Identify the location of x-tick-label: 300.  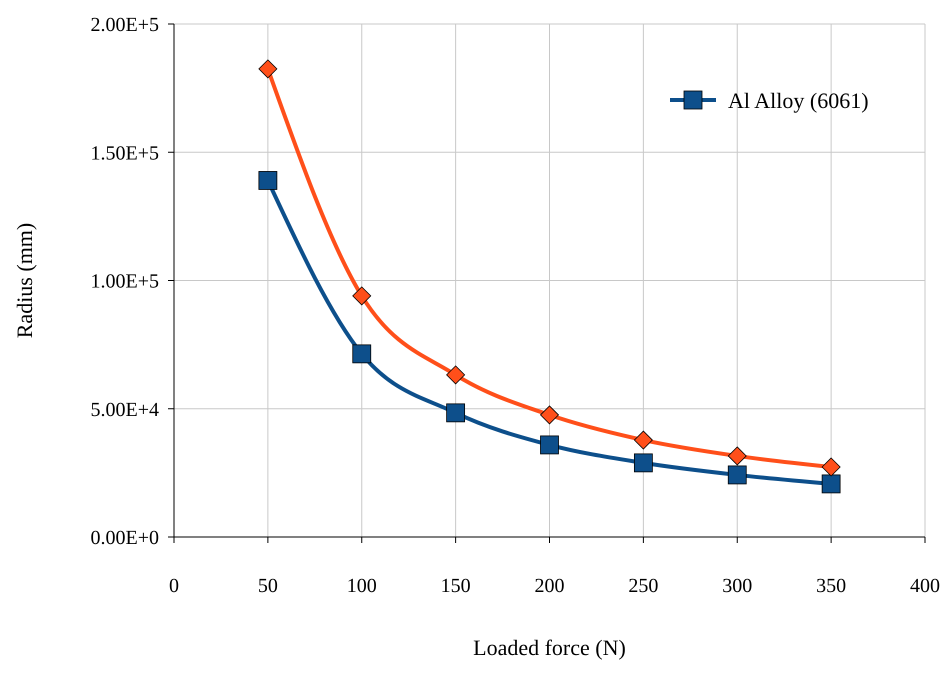
(737, 586).